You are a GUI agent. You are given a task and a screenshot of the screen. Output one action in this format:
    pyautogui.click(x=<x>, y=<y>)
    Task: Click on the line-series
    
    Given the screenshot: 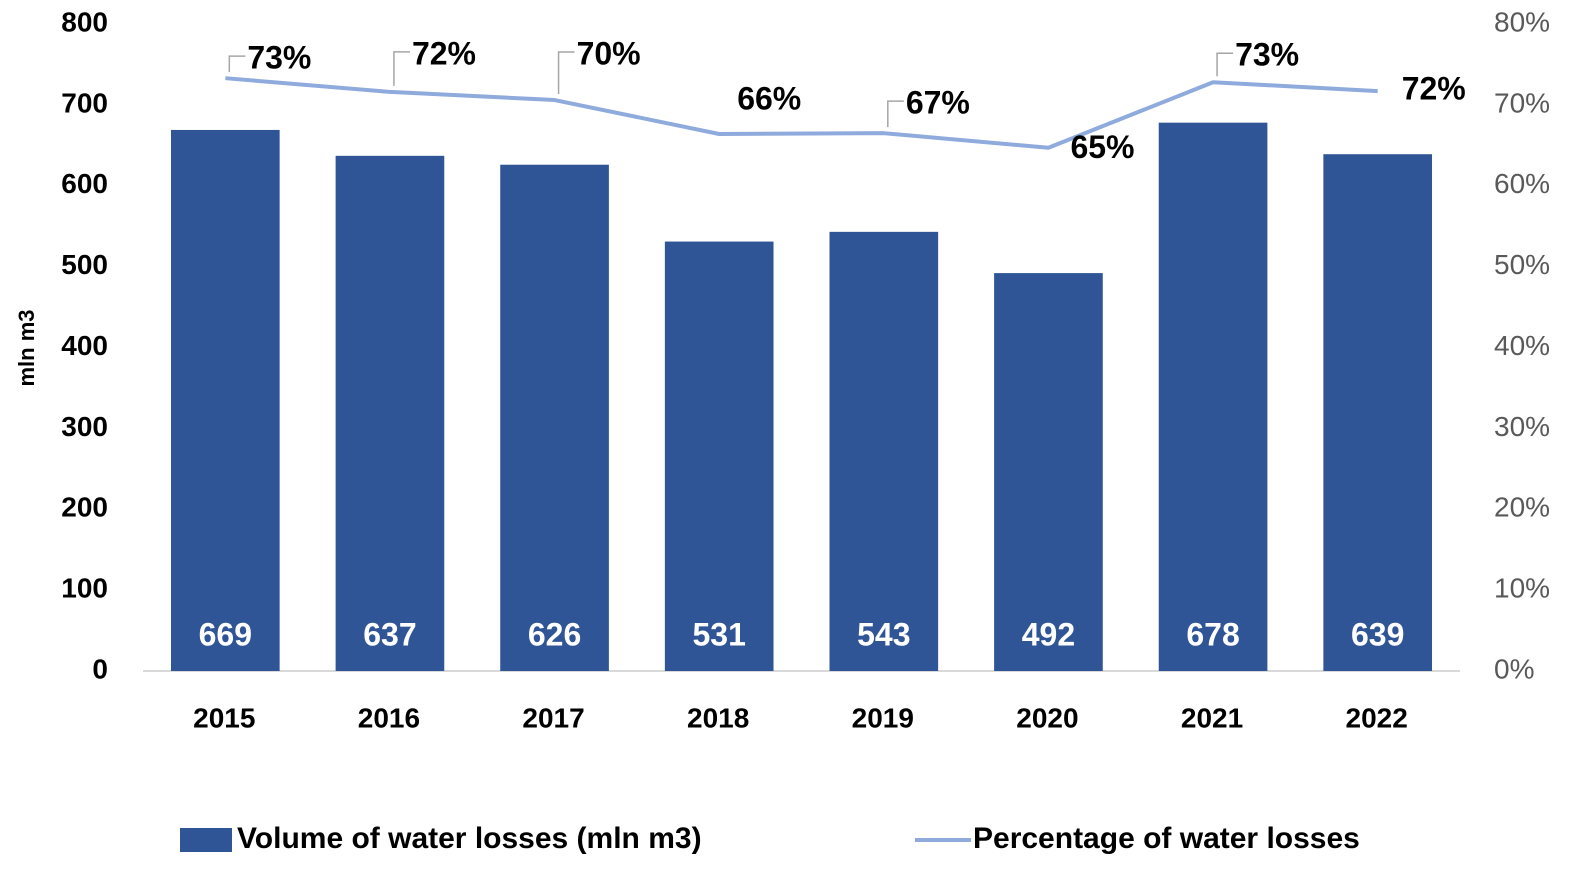 What is the action you would take?
    pyautogui.click(x=801, y=113)
    